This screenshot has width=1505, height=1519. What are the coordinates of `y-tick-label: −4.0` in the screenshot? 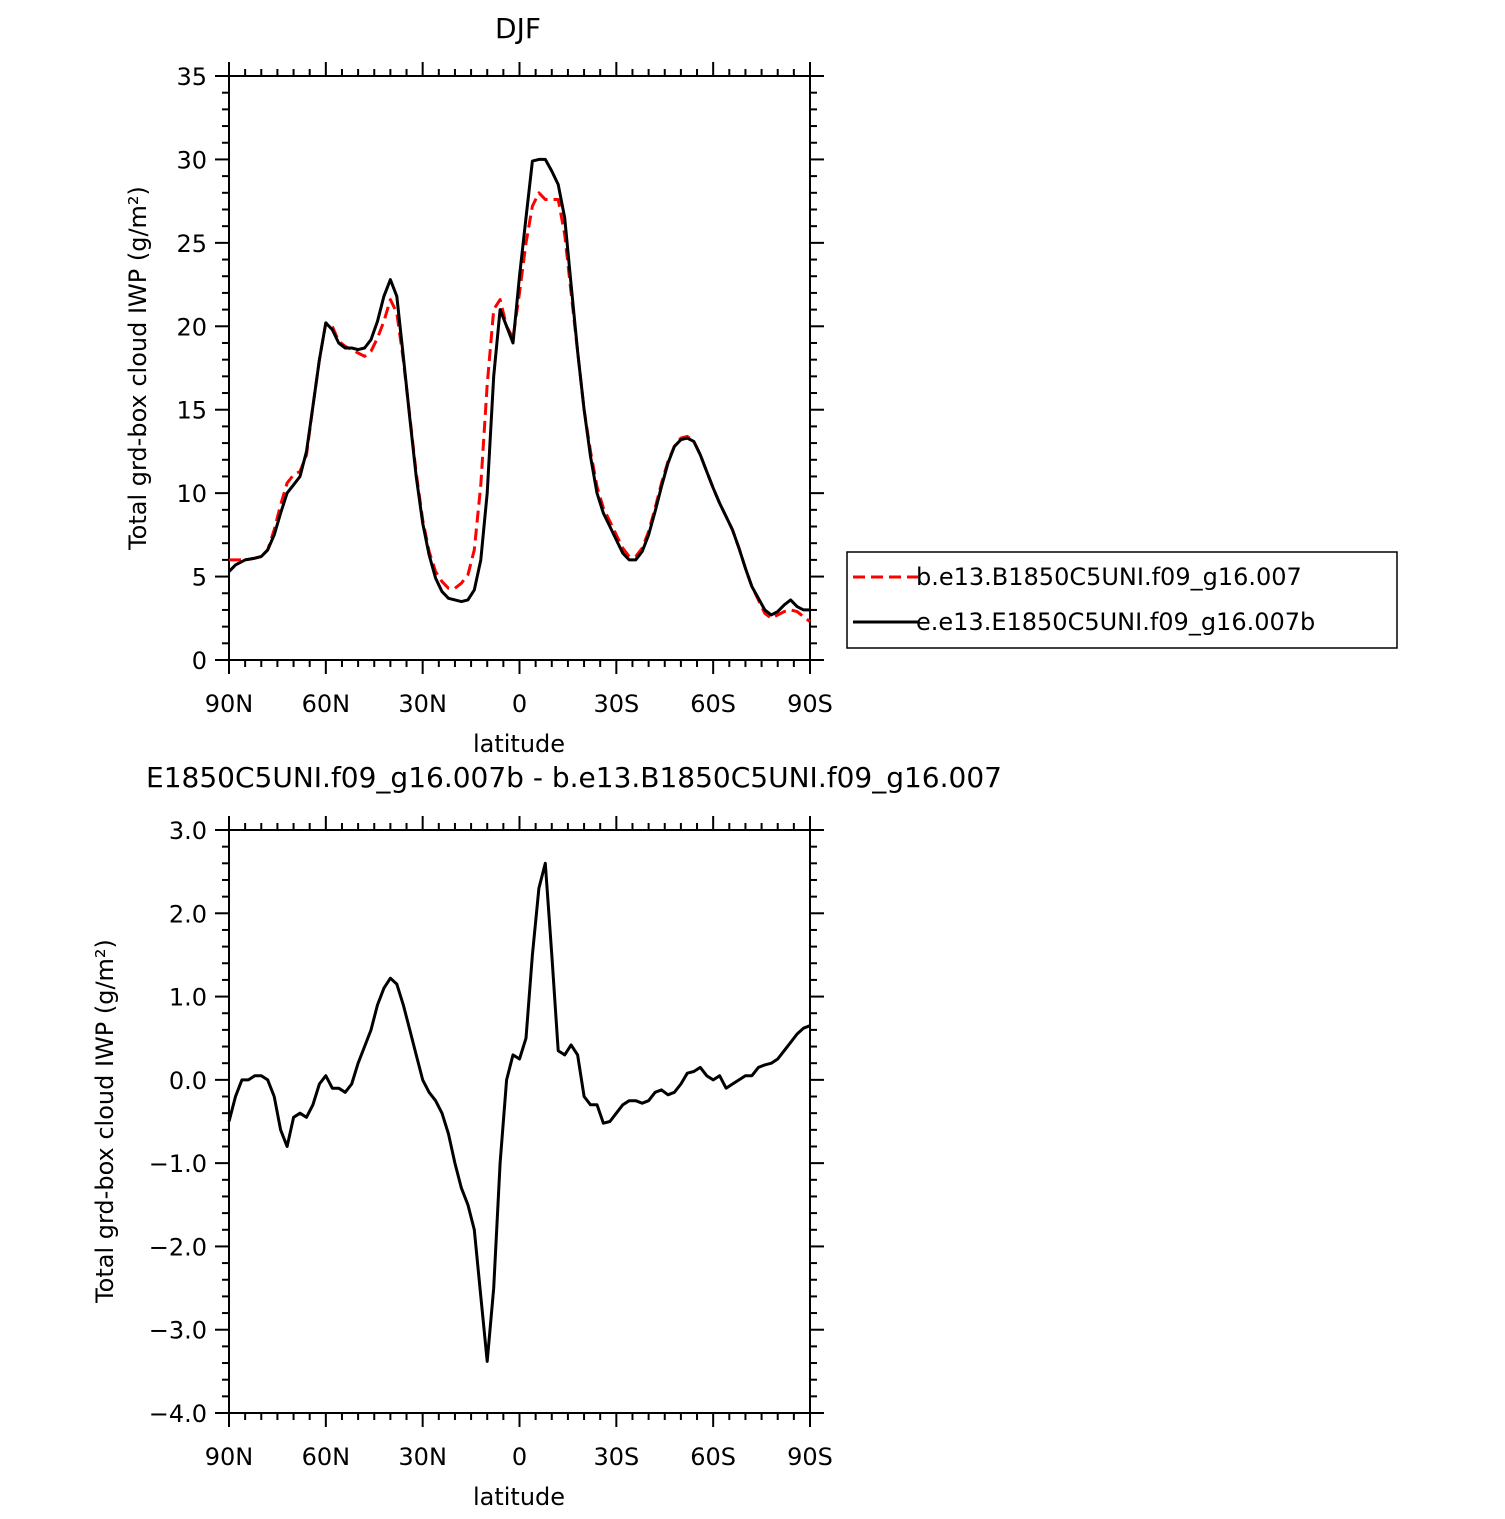 It's located at (178, 1414).